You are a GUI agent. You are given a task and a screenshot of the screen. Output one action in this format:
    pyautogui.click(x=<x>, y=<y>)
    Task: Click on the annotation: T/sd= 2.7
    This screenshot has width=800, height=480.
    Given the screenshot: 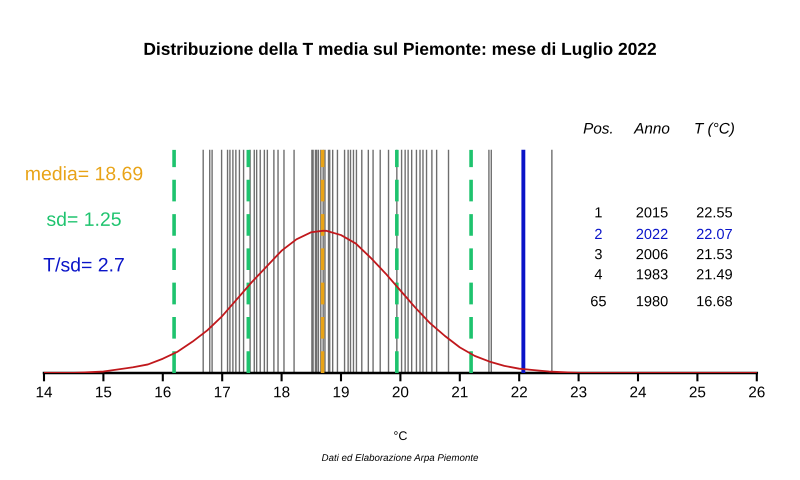 What is the action you would take?
    pyautogui.click(x=84, y=264)
    